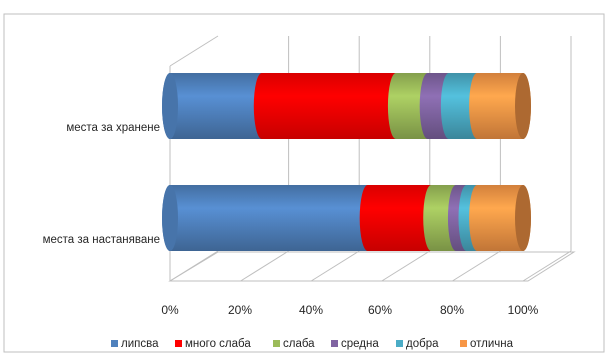  What do you see at coordinates (360, 344) in the screenshot?
I see `legend-label: средна` at bounding box center [360, 344].